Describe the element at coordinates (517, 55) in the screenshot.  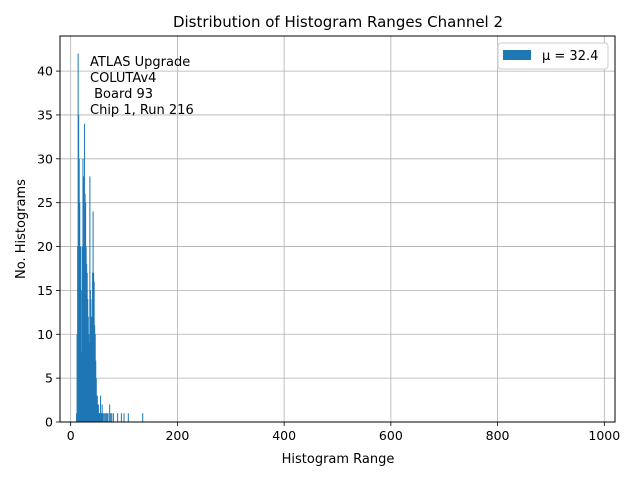
I see `legend-swatch` at that location.